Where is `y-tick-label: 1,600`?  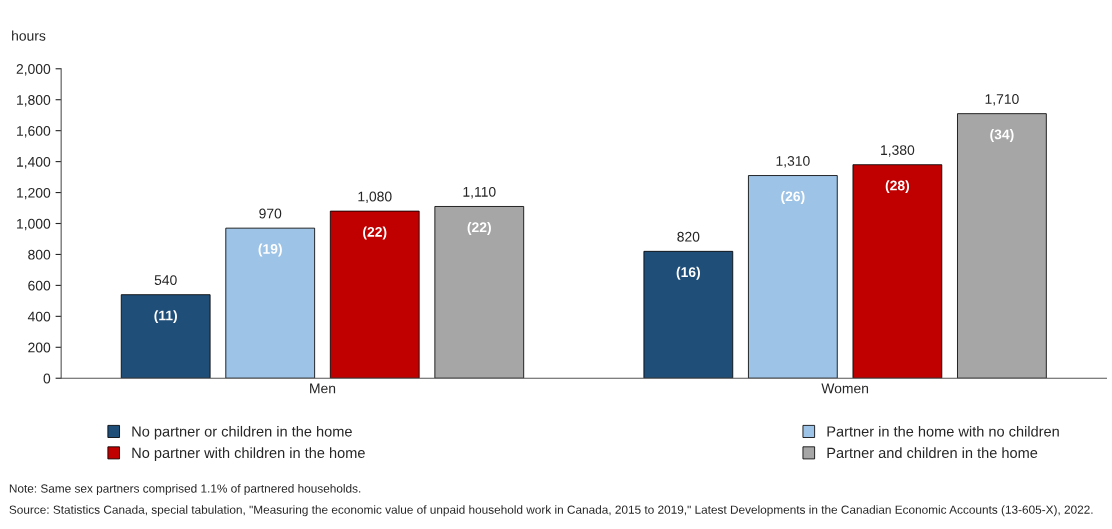 y-tick-label: 1,600 is located at coordinates (34, 132).